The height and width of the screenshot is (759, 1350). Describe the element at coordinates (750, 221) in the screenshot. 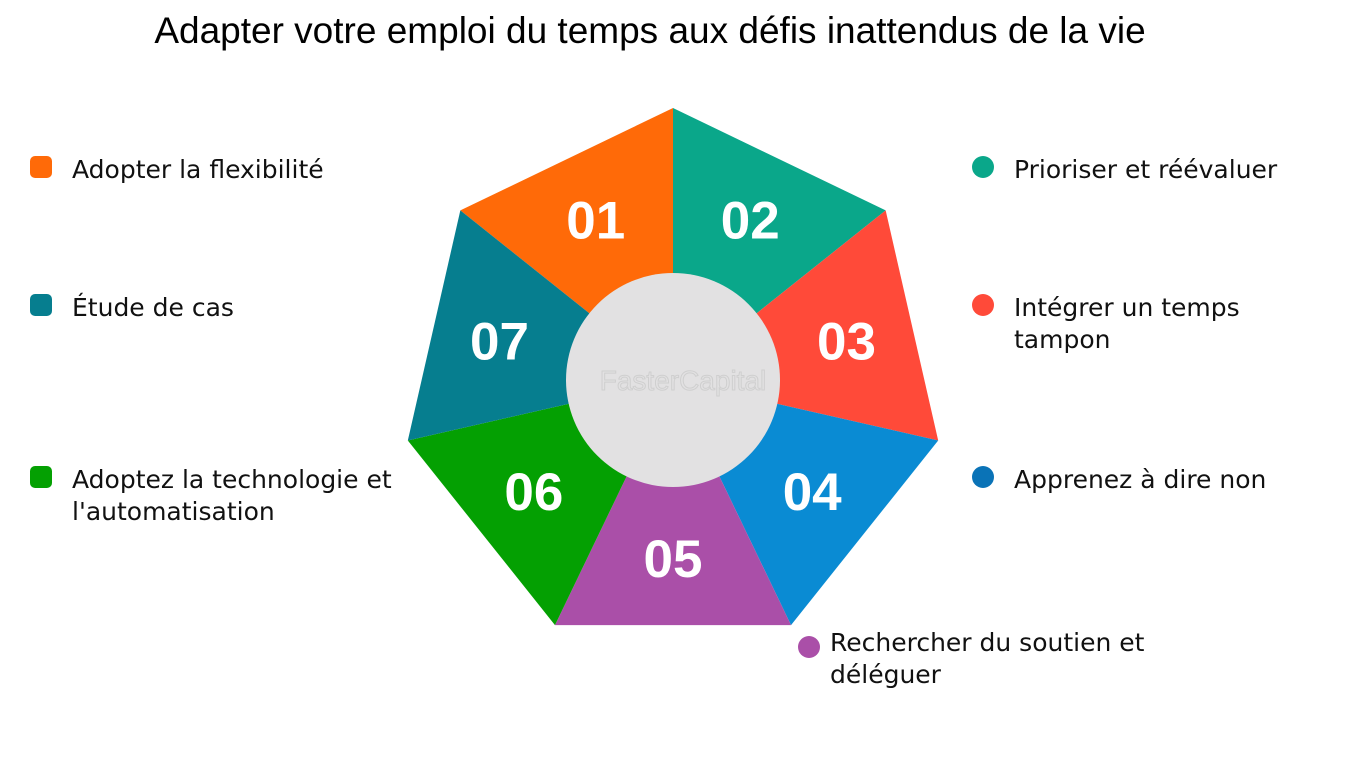

I see `segment-number-02: 02` at that location.